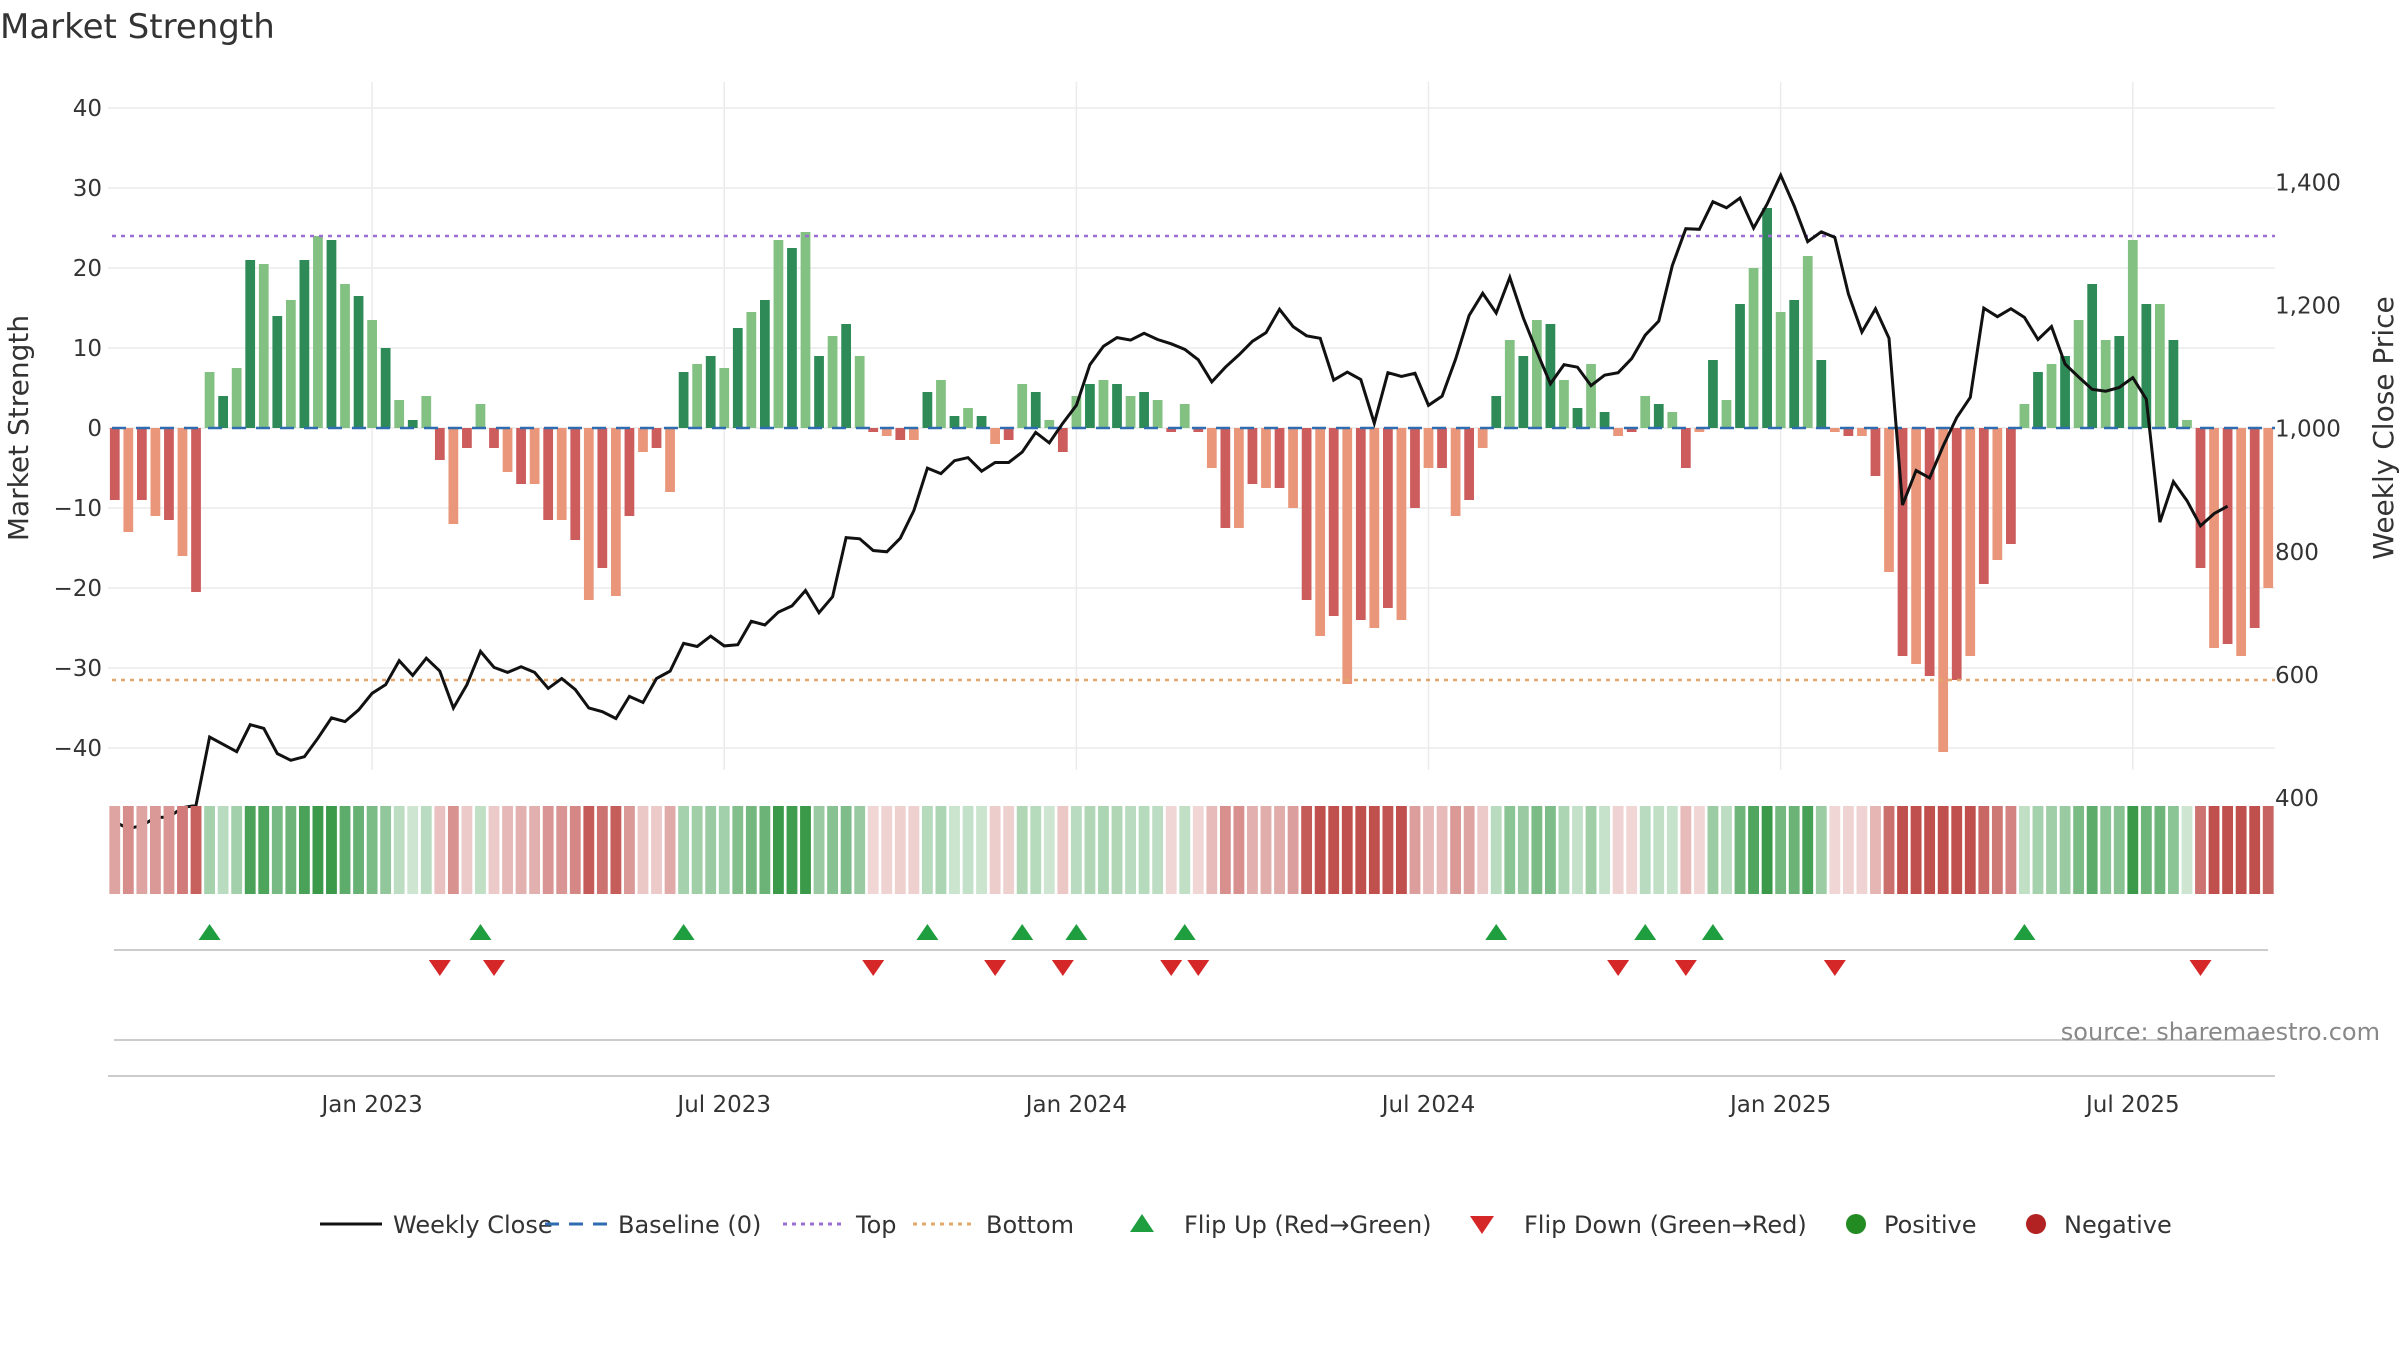  I want to click on left-tick-label: 30, so click(87, 189).